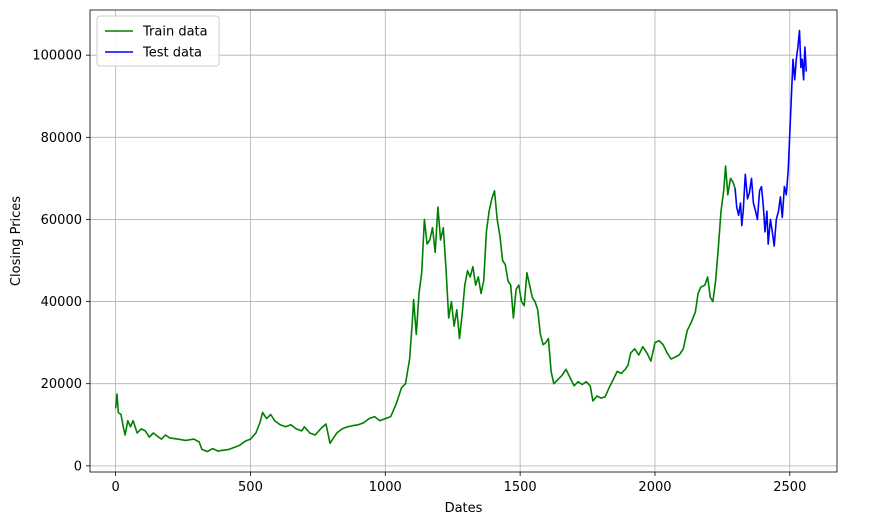 Image resolution: width=877 pixels, height=525 pixels. I want to click on legend-box, so click(158, 41).